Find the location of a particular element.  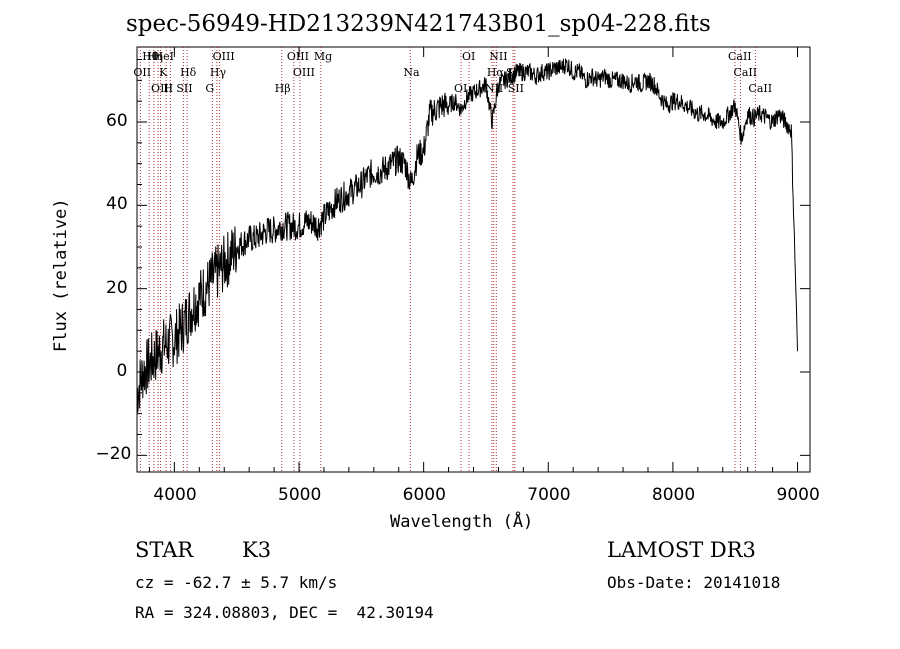

x-axis-label: Wavelength (Å) is located at coordinates (462, 522).